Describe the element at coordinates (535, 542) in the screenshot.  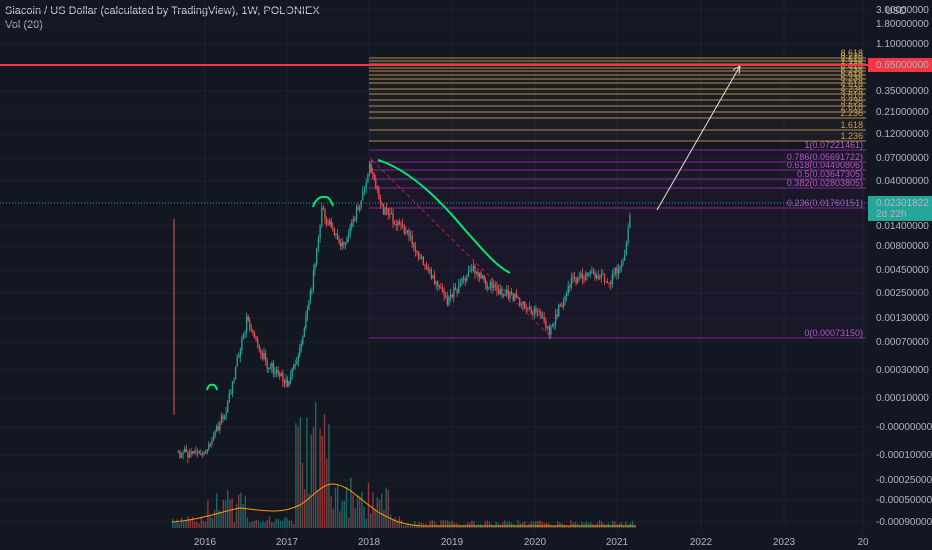
I see `time-tick-label: 2020` at that location.